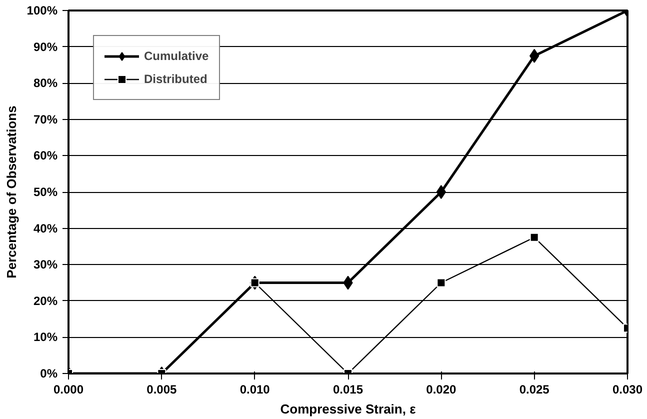  I want to click on x-tick-label: 0.005, so click(162, 389).